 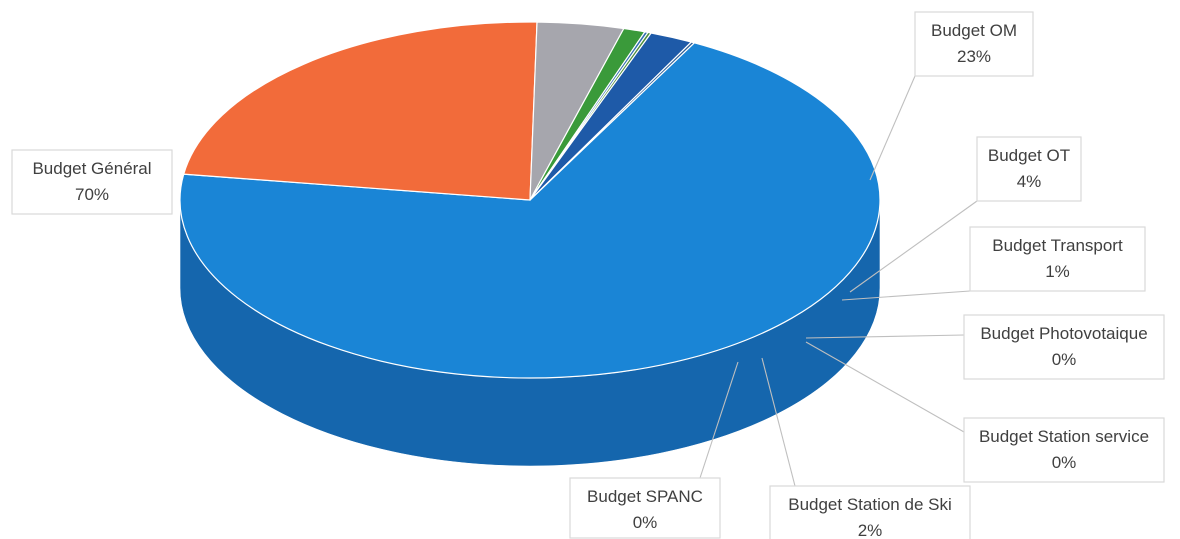 I want to click on data-label-value-8: 0%, so click(x=645, y=522).